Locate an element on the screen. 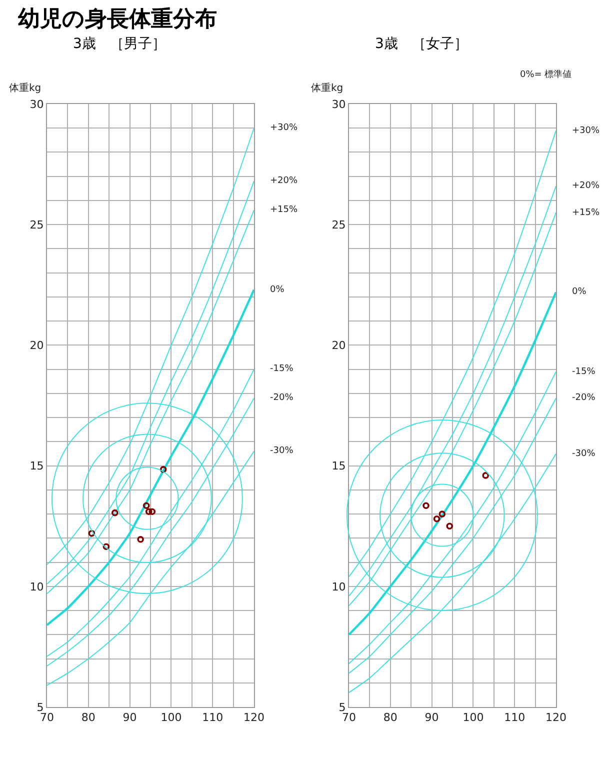 This screenshot has height=759, width=605. chart-title: 幼児の身長体重分布 is located at coordinates (117, 20).